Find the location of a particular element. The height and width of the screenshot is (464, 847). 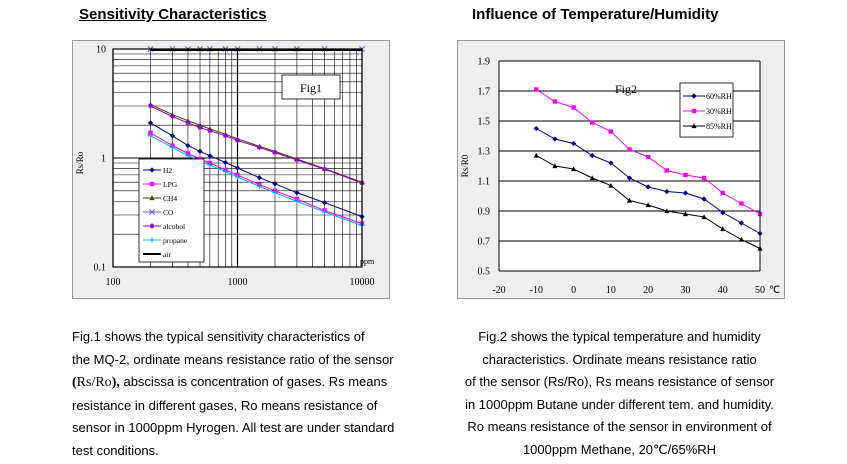

plot-border is located at coordinates (237, 158).